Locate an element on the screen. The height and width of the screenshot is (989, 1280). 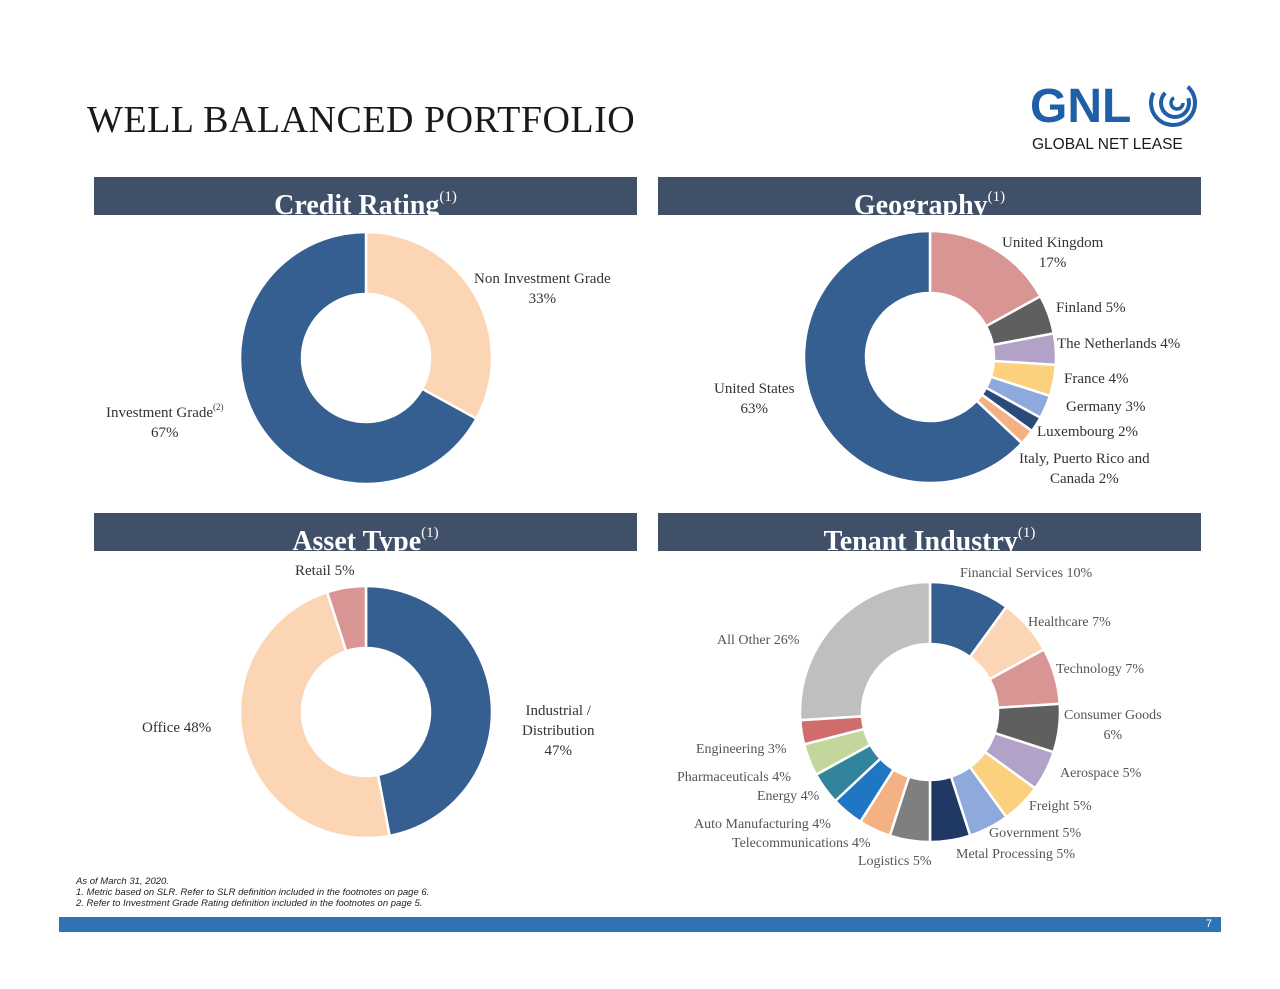
label-aerospace: Aerospace 5% is located at coordinates (1101, 773).